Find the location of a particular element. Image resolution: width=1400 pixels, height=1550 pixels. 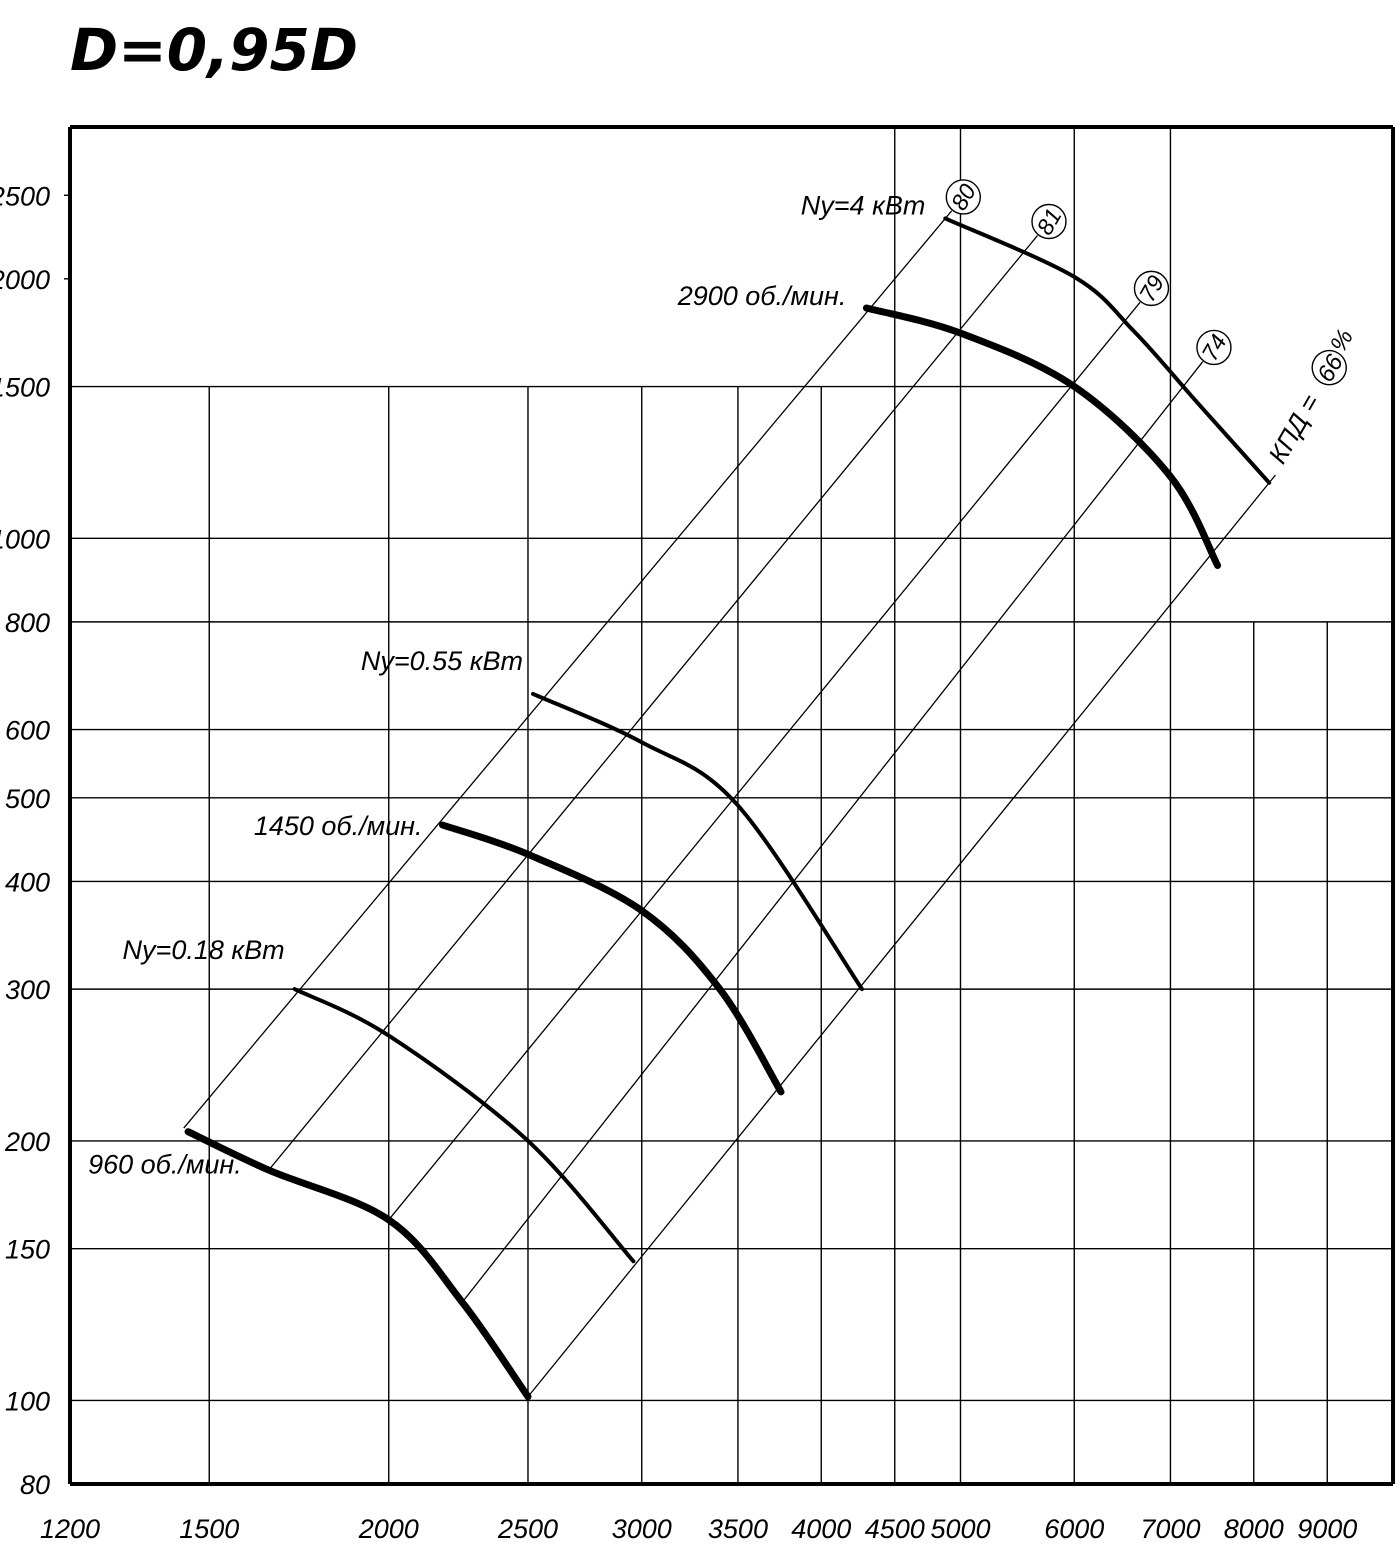

x-tick-label: 6000 is located at coordinates (1074, 1529).